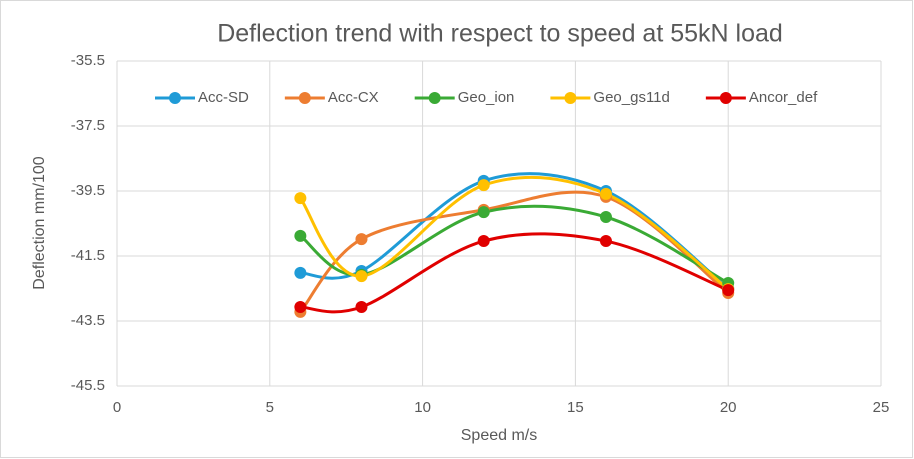  Describe the element at coordinates (499, 435) in the screenshot. I see `x-axis-label: Speed m/s` at that location.